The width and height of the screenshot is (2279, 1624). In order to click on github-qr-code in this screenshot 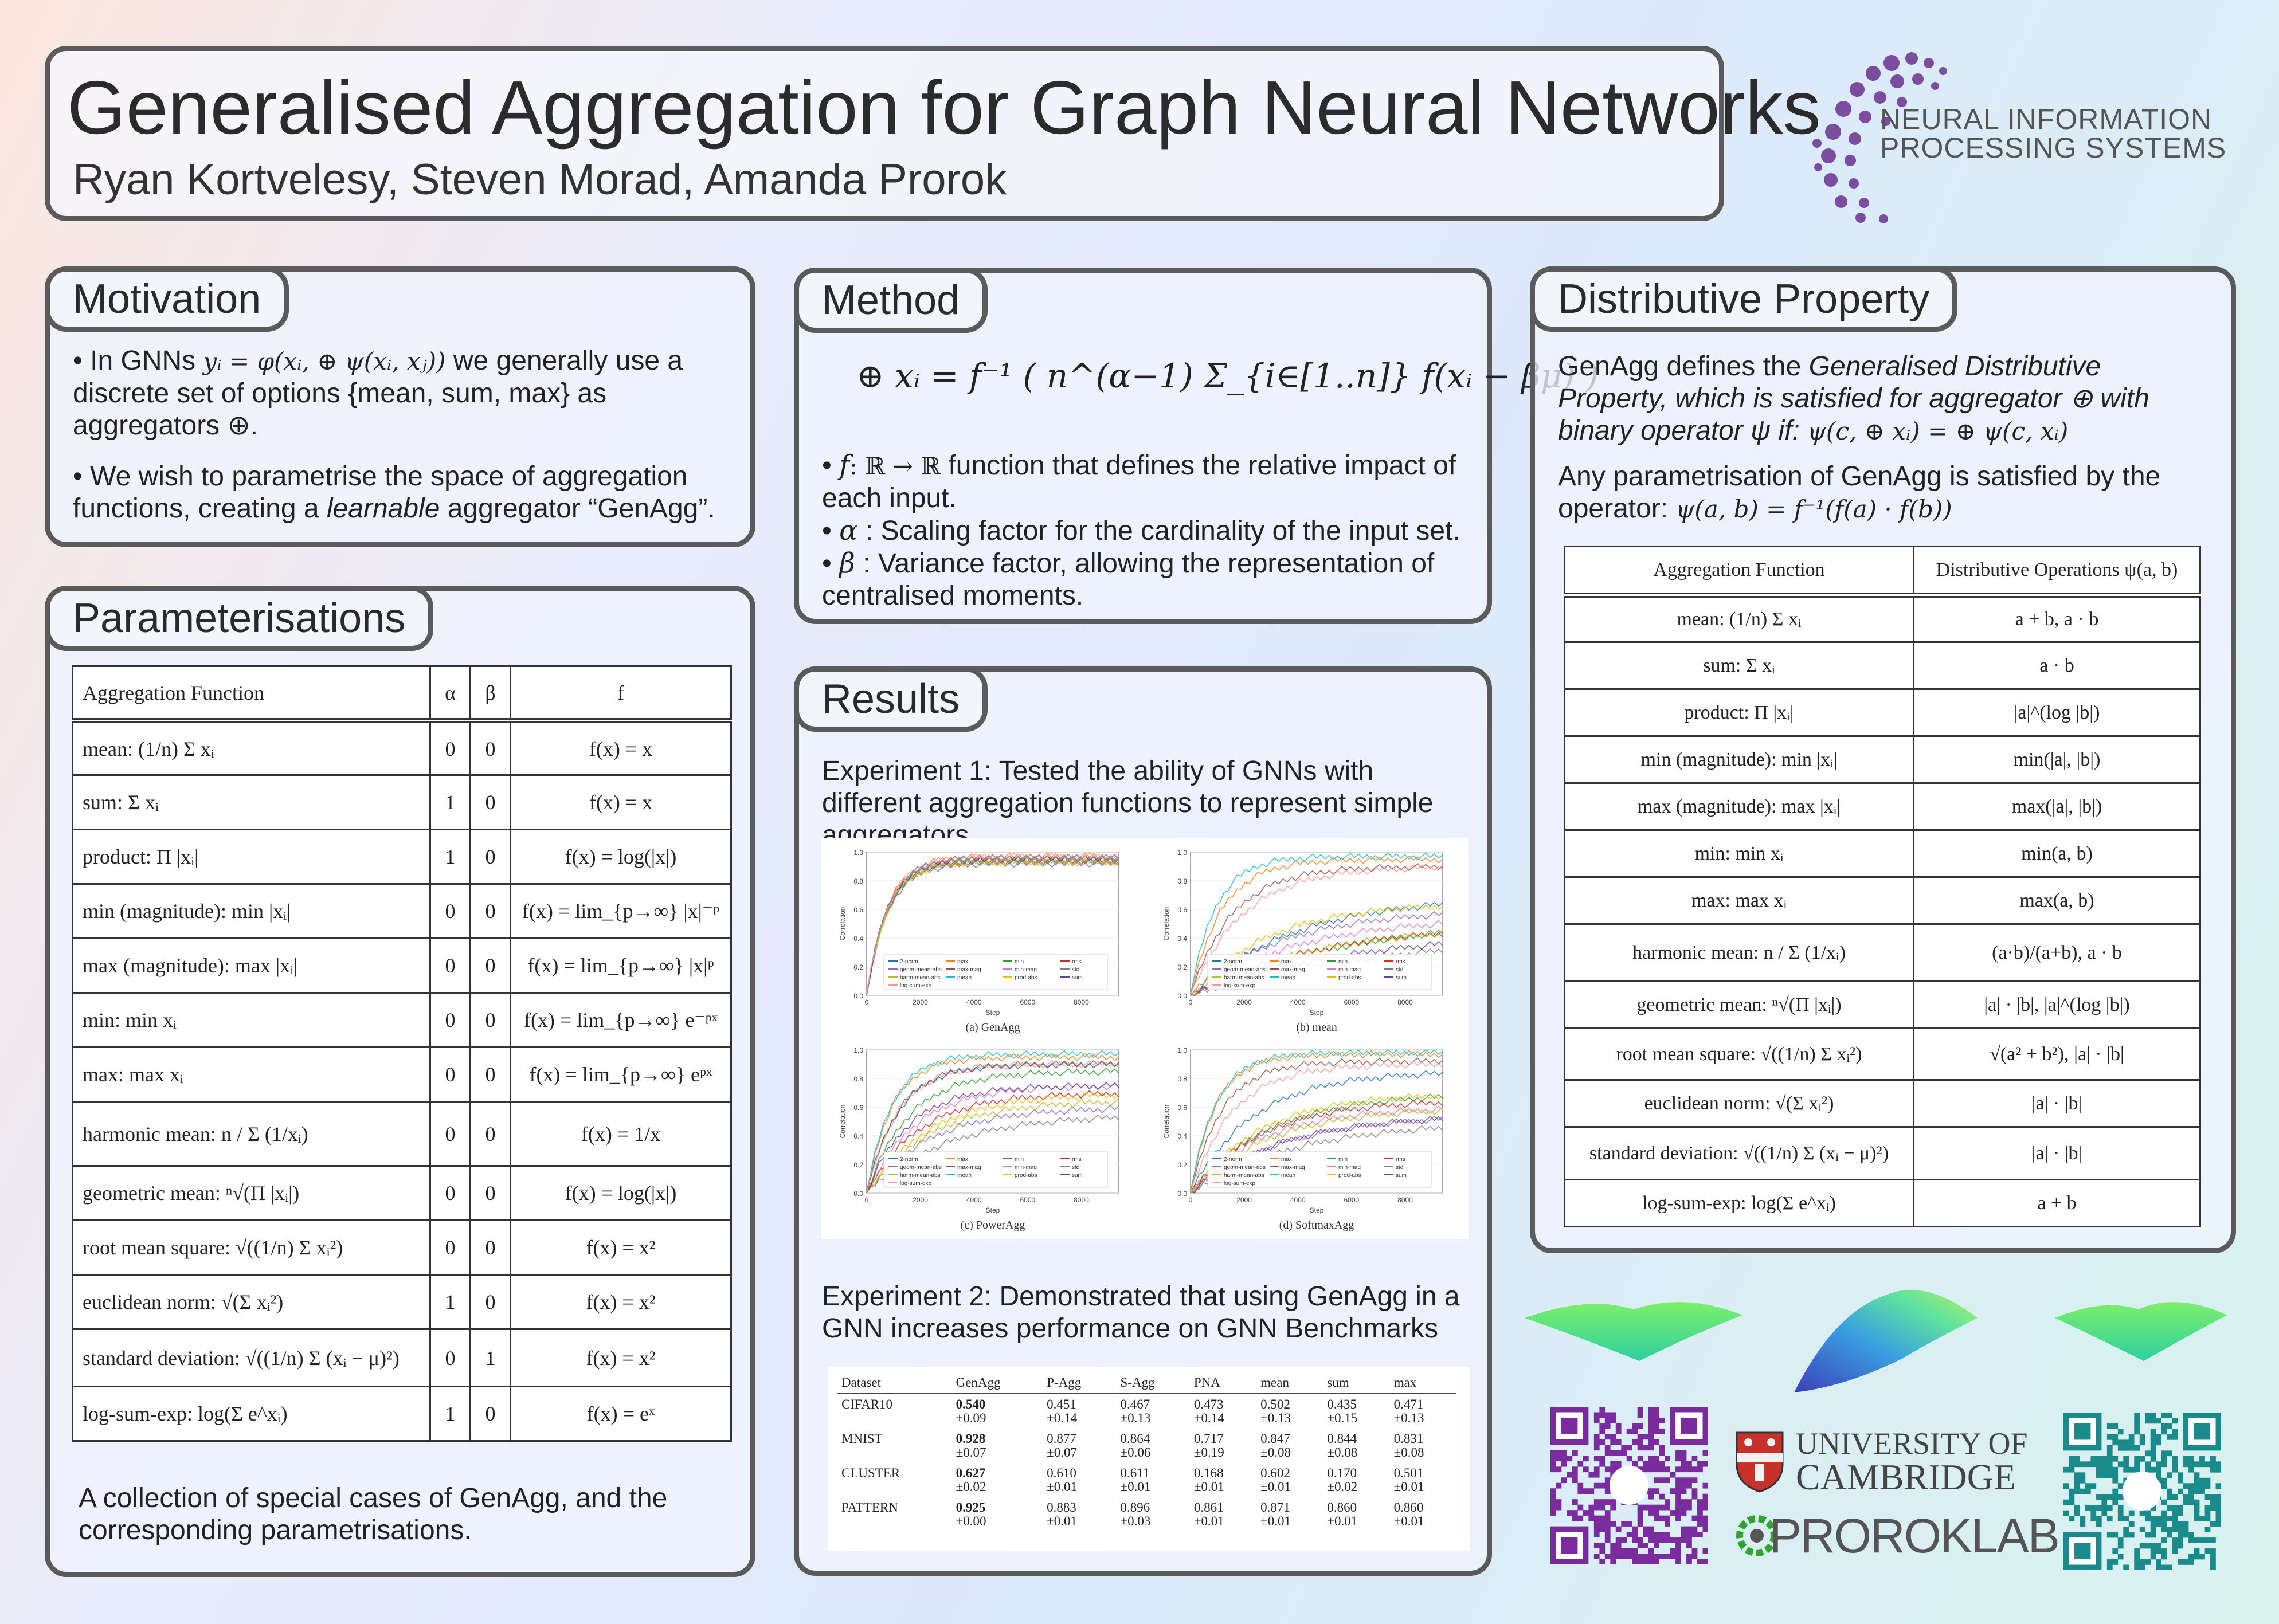, I will do `click(1629, 1485)`.